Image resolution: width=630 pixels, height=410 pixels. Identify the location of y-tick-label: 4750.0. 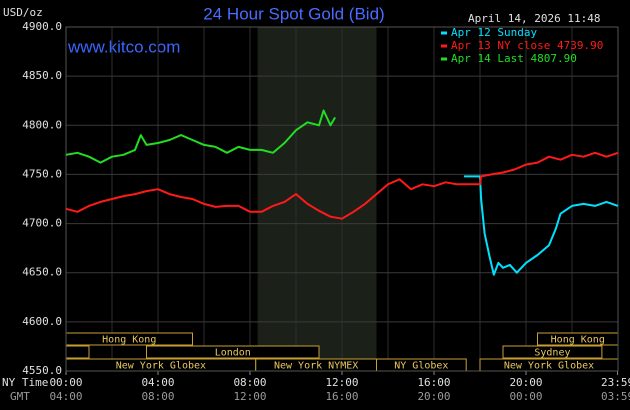
(42, 173).